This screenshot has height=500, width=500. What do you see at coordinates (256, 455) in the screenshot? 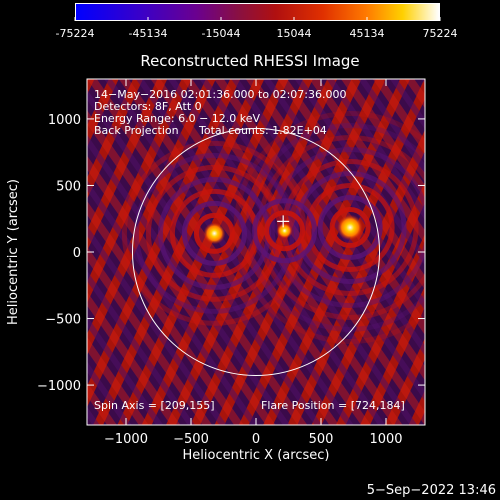
I see `x-axis-label: Heliocentric X (arcsec)` at bounding box center [256, 455].